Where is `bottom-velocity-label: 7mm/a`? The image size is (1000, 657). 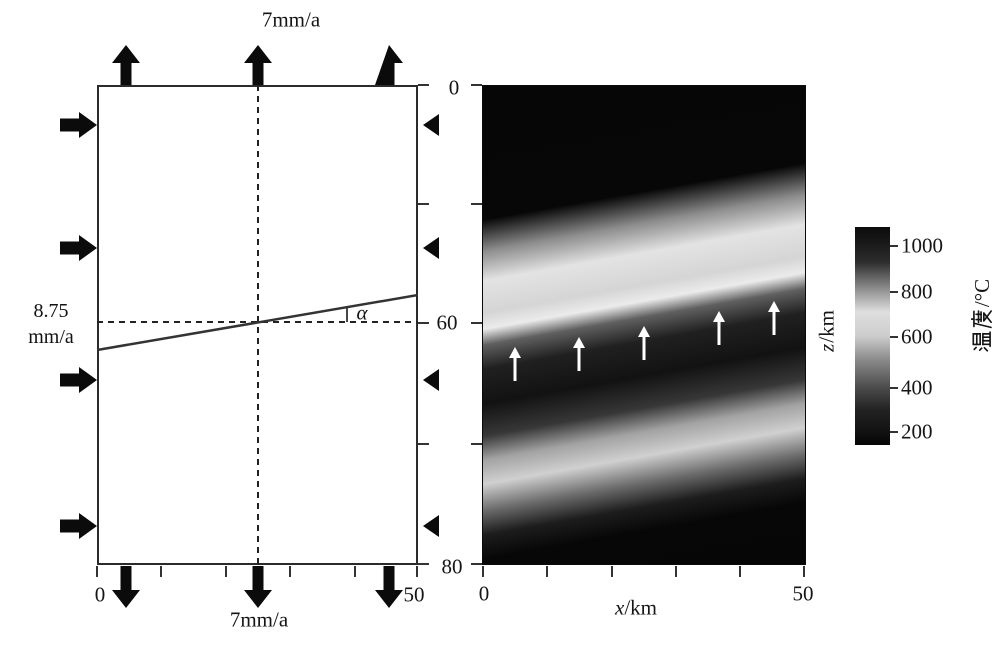 bottom-velocity-label: 7mm/a is located at coordinates (259, 619).